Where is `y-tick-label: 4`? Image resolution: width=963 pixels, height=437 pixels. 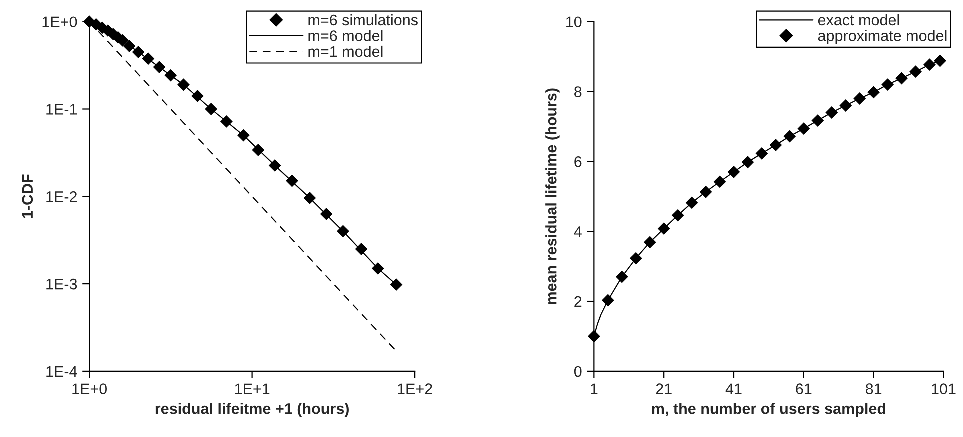 y-tick-label: 4 is located at coordinates (578, 232).